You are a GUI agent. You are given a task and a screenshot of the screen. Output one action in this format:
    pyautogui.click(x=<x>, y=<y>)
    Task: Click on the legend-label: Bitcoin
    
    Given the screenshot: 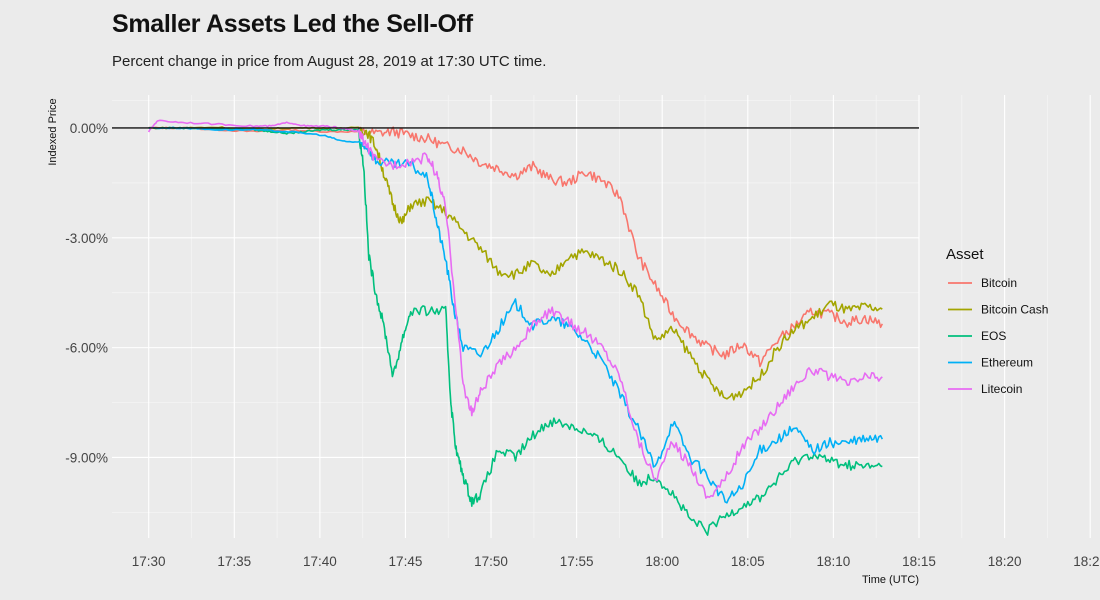 What is the action you would take?
    pyautogui.click(x=999, y=283)
    